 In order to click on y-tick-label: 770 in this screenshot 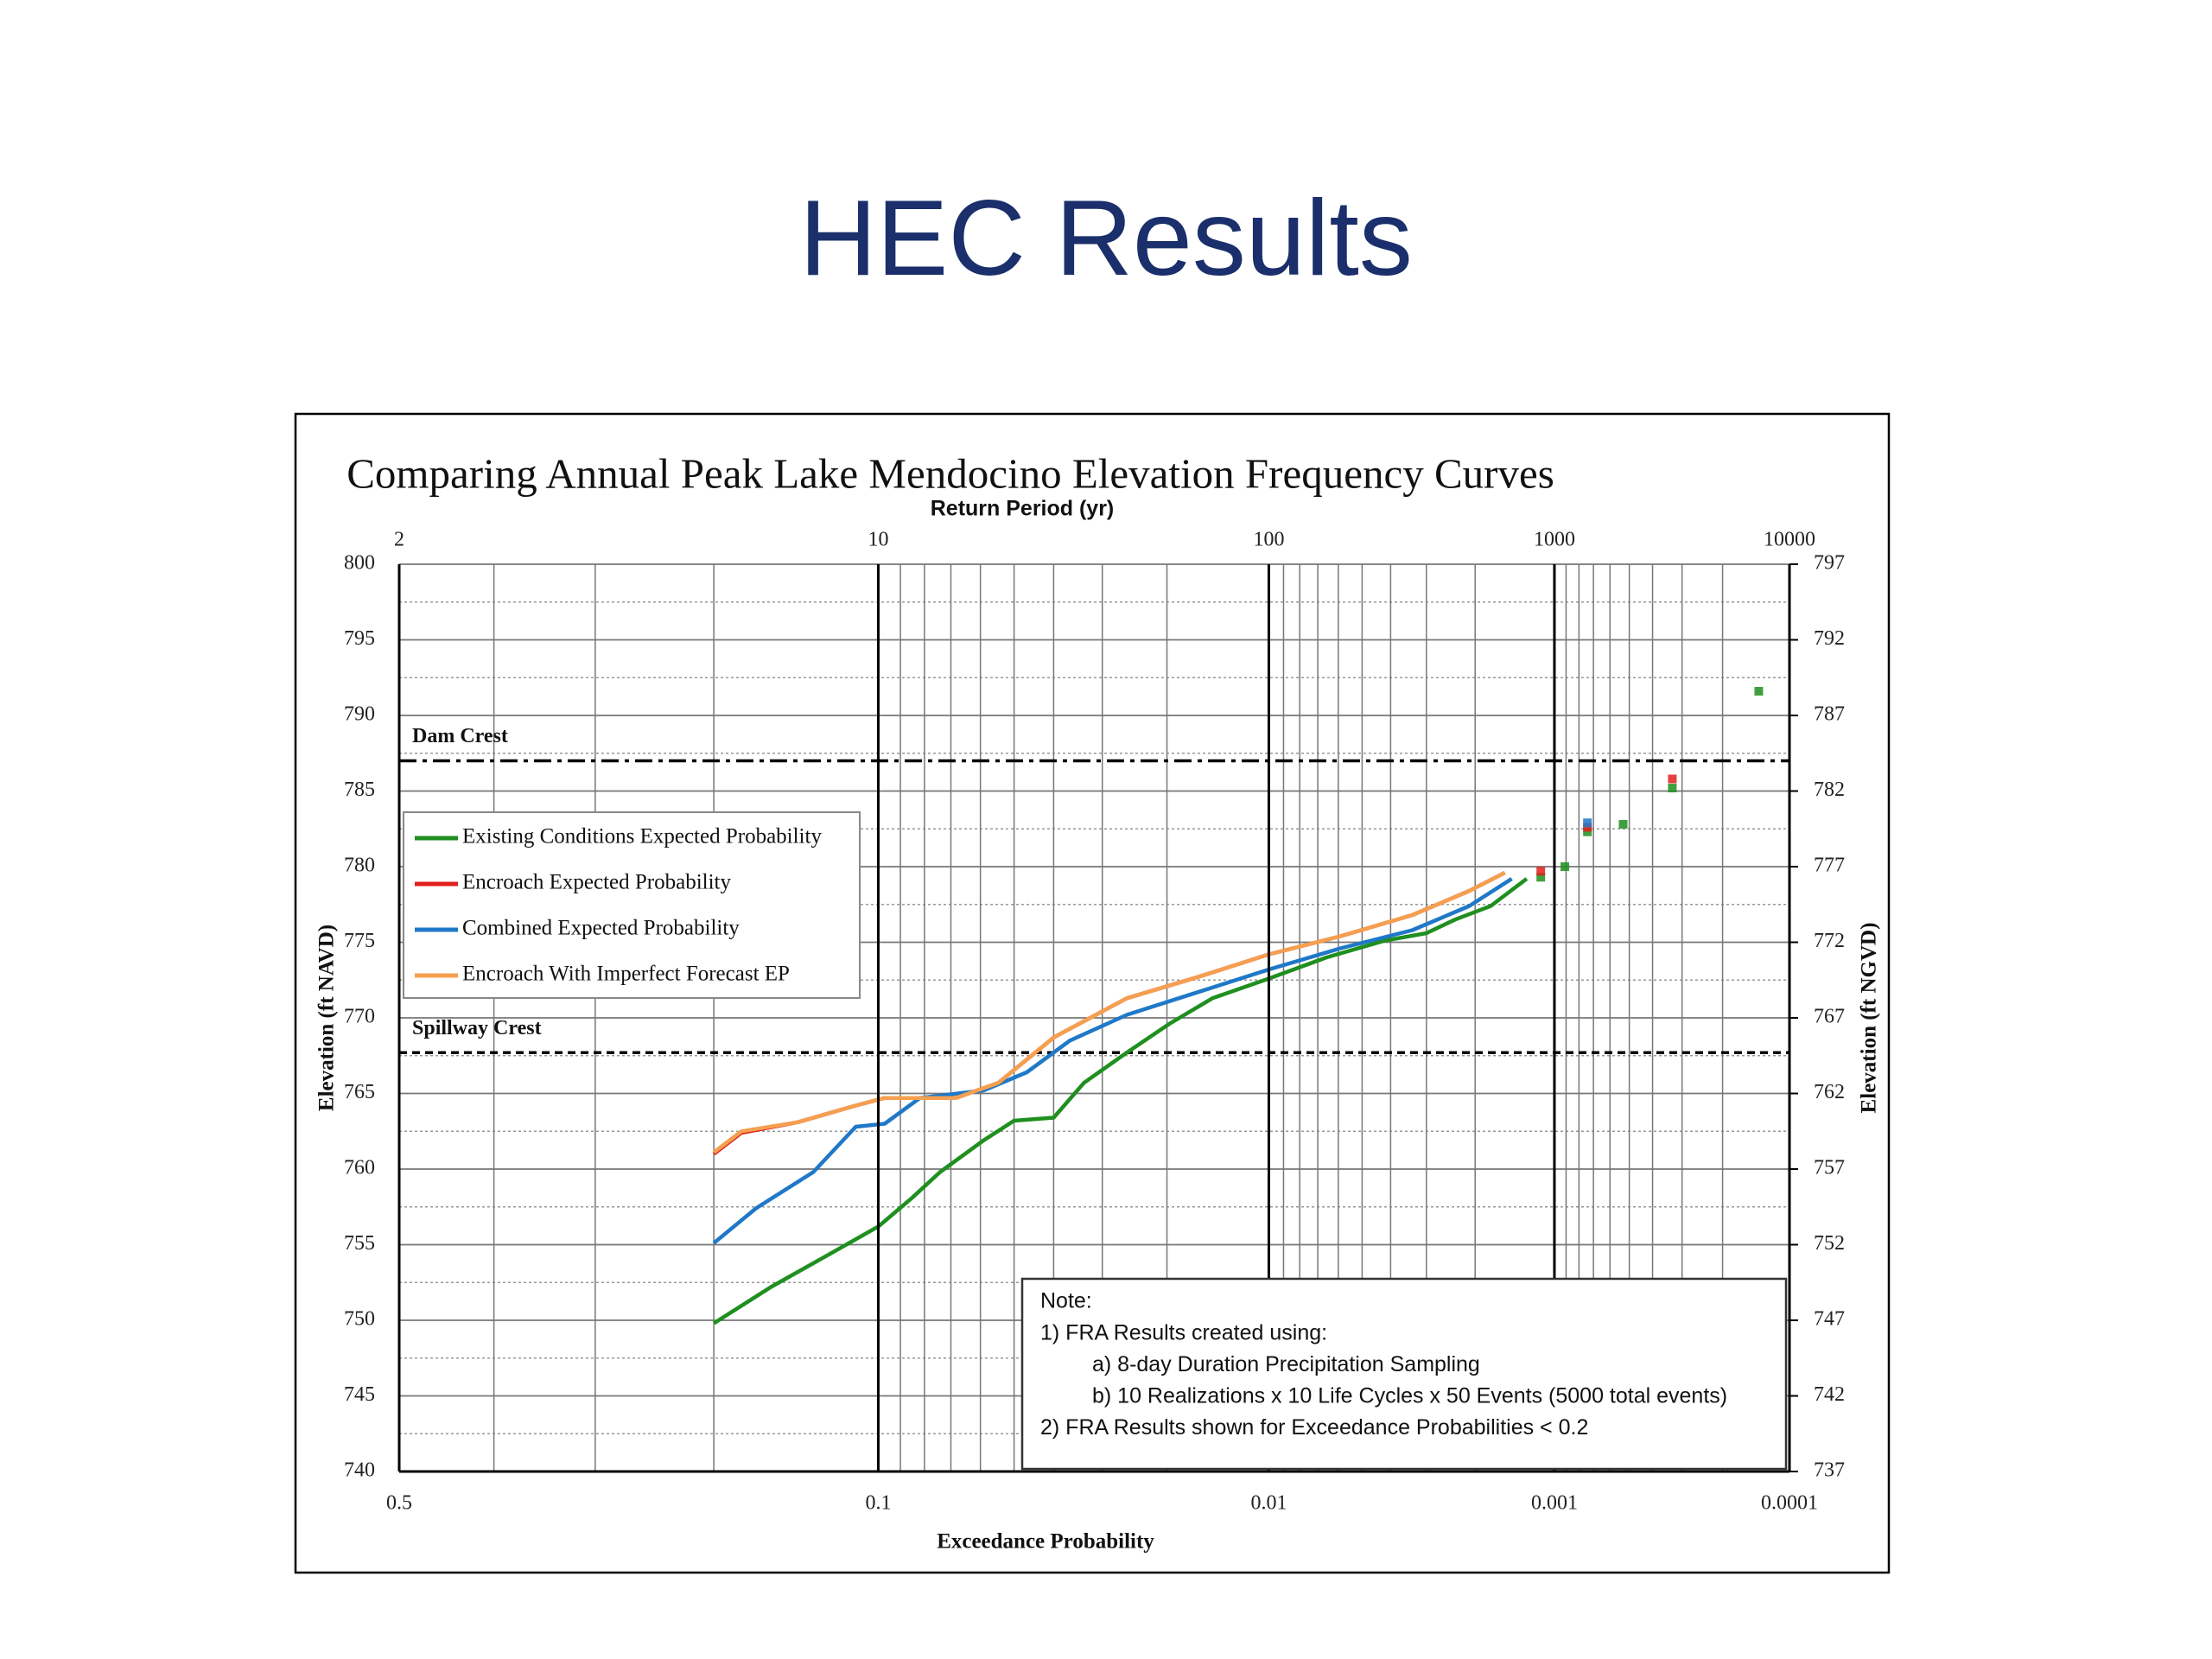, I will do `click(359, 1017)`.